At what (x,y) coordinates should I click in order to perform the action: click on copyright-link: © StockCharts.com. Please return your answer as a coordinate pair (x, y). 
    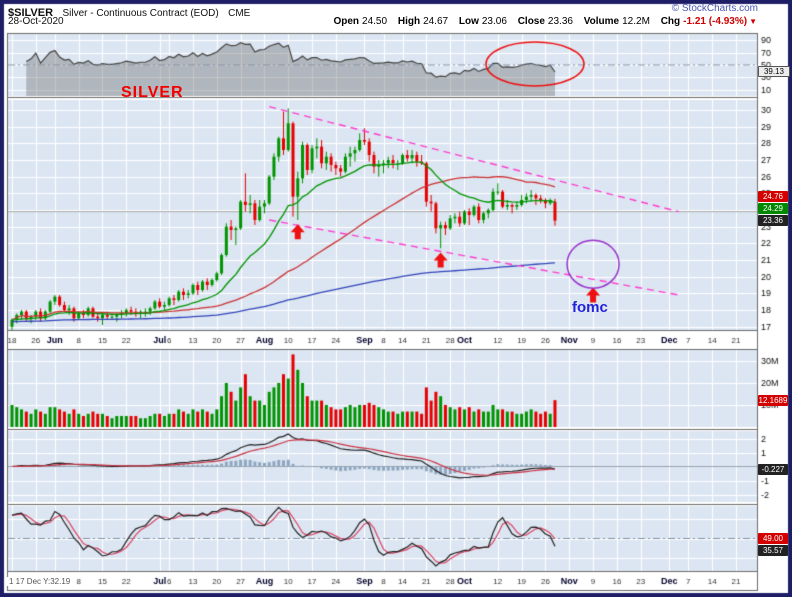
    Looking at the image, I should click on (714, 8).